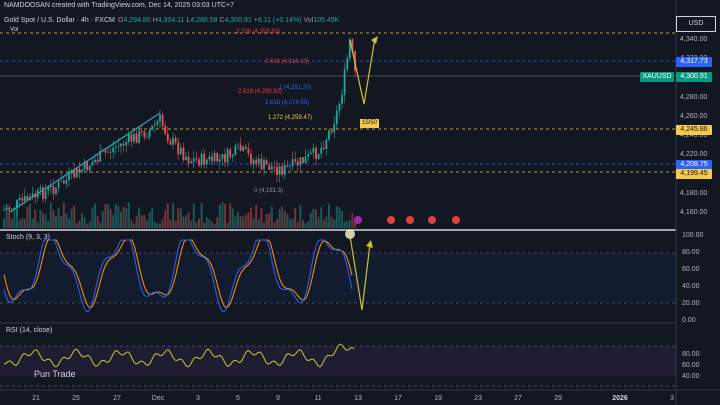  I want to click on projection-path-main, so click(362, 71).